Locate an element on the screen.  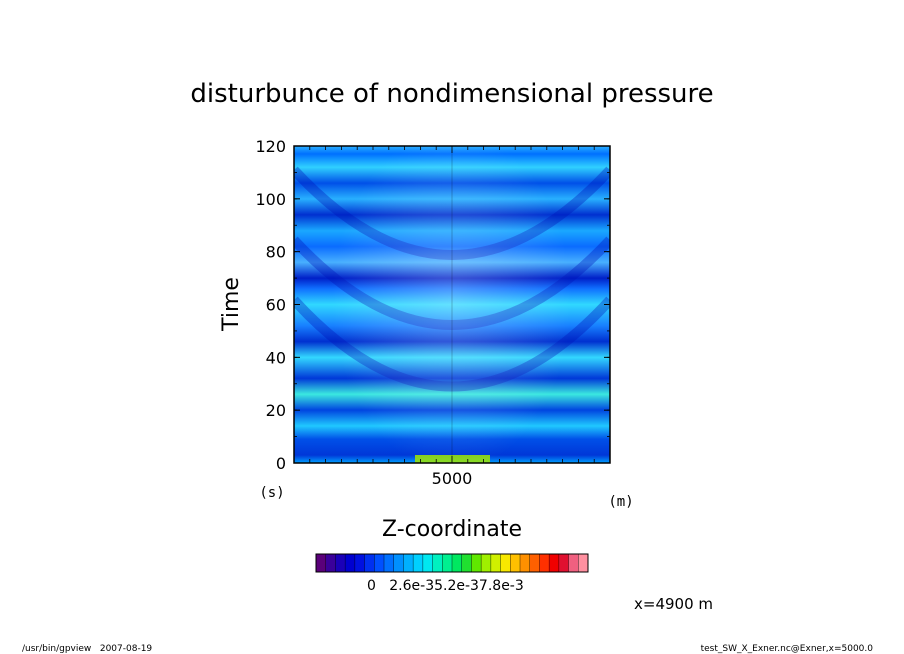
y-unit-label: (s) is located at coordinates (271, 493).